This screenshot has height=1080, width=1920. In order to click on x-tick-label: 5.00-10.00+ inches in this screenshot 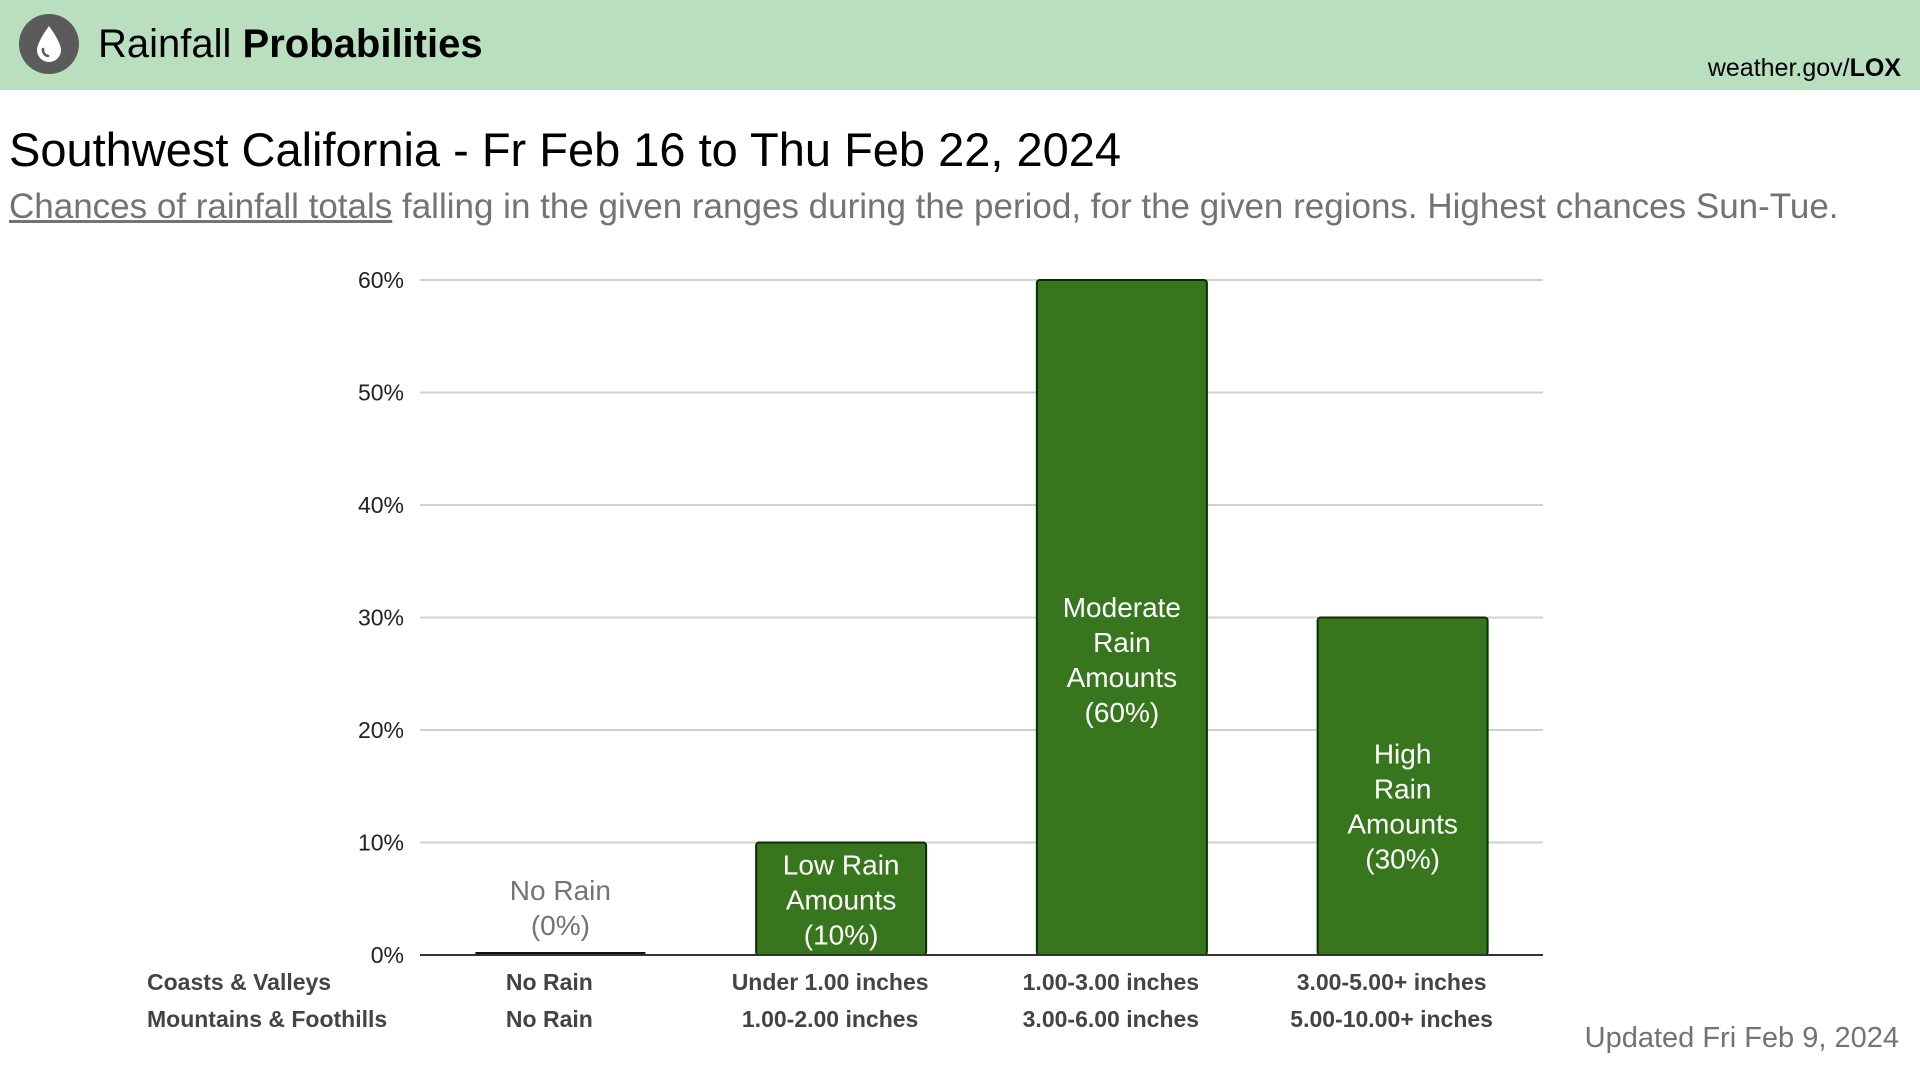, I will do `click(1391, 1019)`.